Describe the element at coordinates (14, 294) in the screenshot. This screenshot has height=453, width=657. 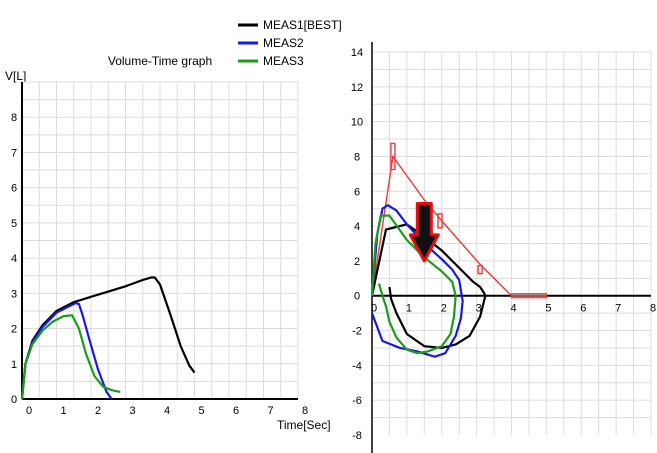
I see `y-tick-label: 3` at that location.